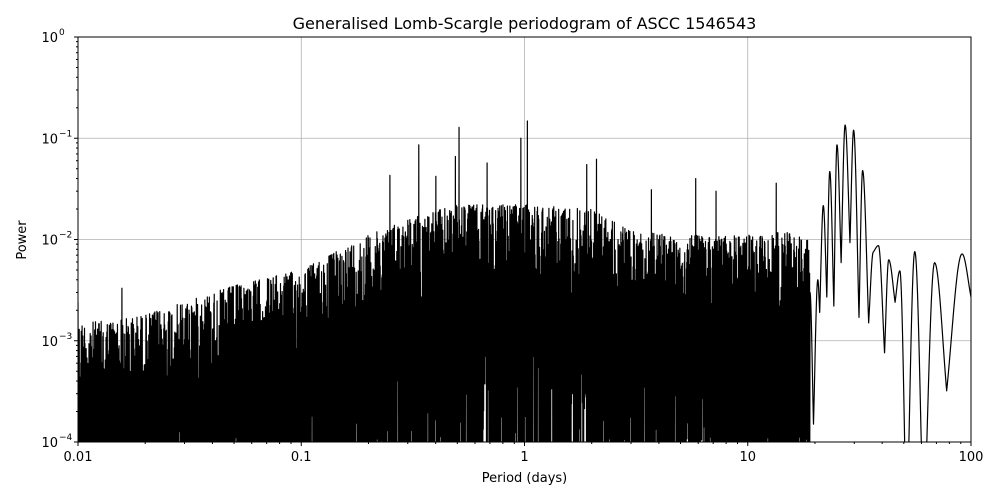 The image size is (1000, 504). I want to click on y-tick-exponent: 0, so click(62, 33).